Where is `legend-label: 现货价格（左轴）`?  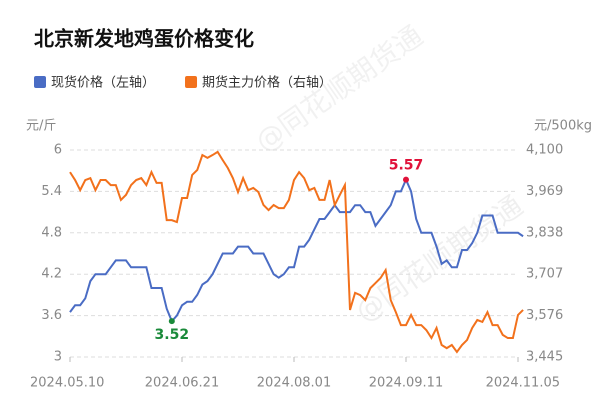 legend-label: 现货价格（左轴） is located at coordinates (103, 83).